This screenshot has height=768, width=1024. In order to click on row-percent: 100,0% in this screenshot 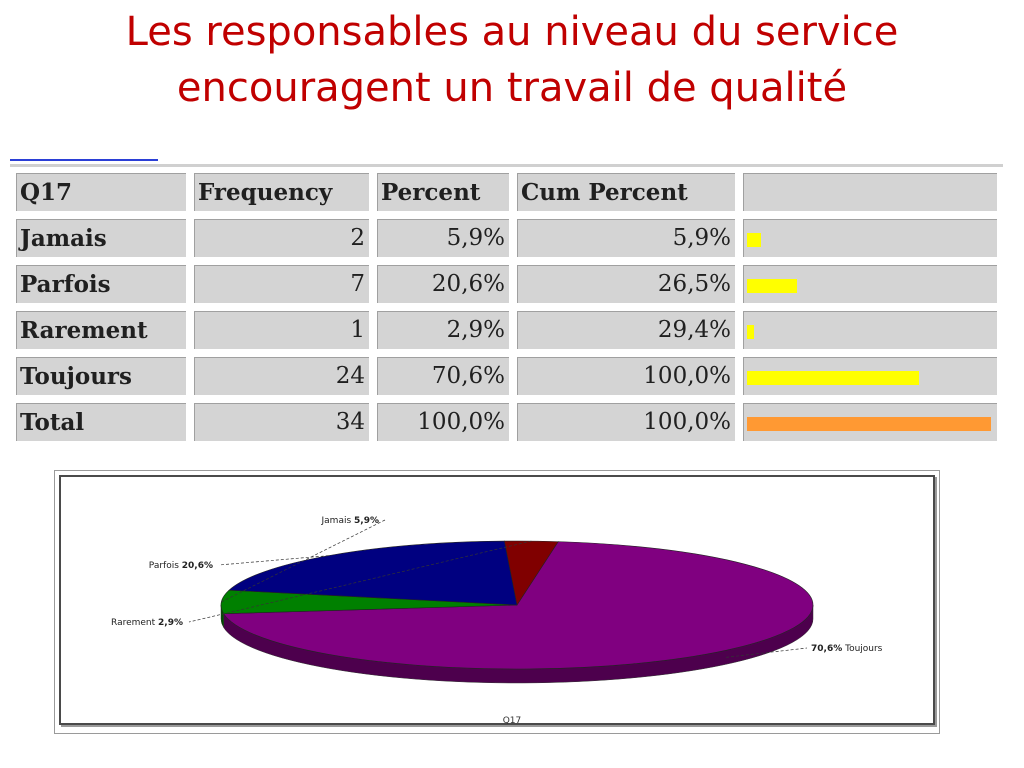, I will do `click(443, 422)`.